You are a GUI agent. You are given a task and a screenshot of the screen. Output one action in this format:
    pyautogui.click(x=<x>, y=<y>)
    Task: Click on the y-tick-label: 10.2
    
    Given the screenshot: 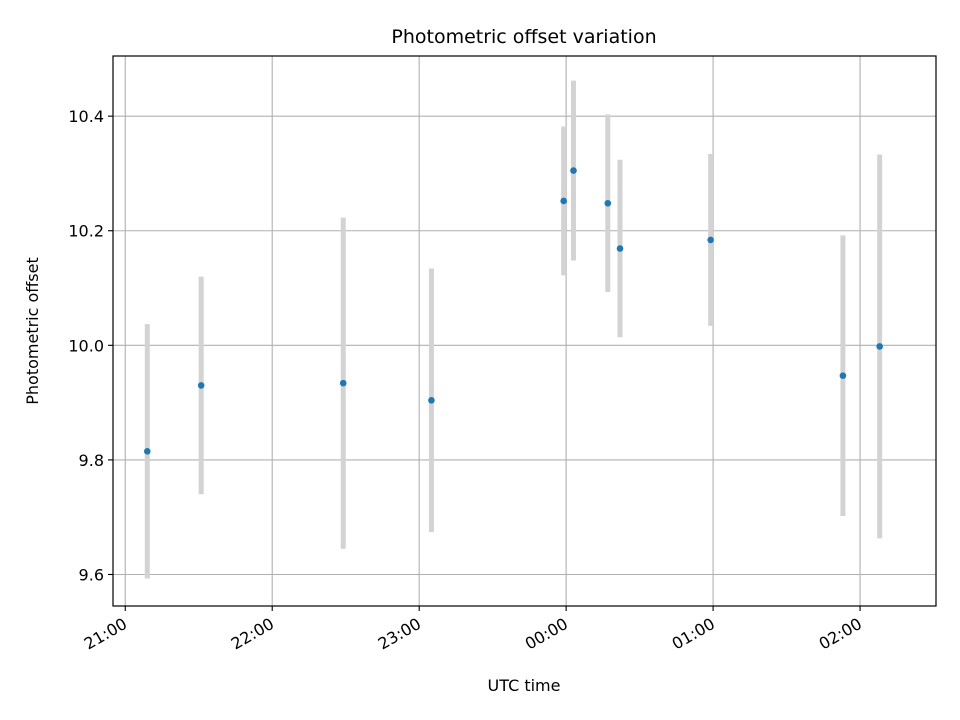 What is the action you would take?
    pyautogui.click(x=86, y=231)
    